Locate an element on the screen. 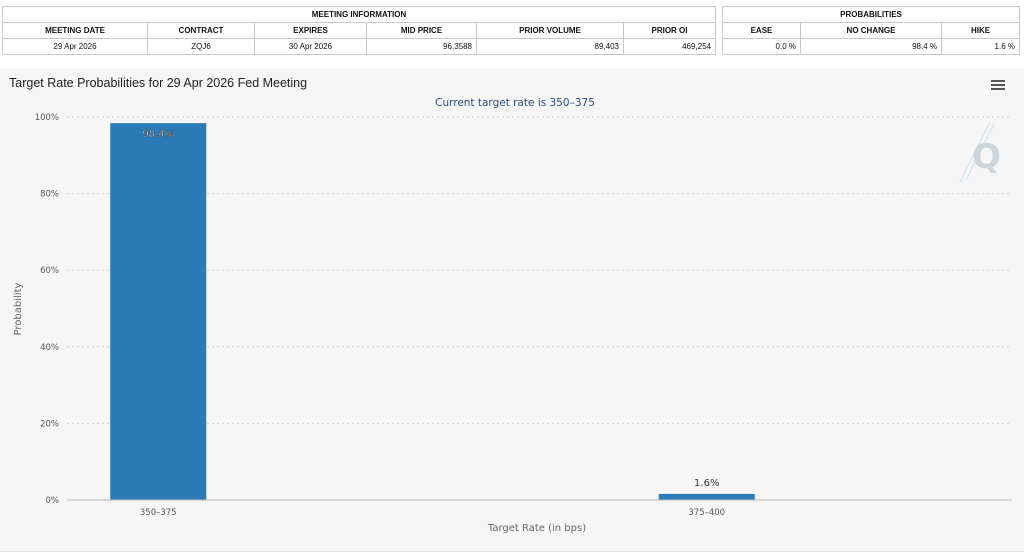  y-tick-label: 40% is located at coordinates (49, 348).